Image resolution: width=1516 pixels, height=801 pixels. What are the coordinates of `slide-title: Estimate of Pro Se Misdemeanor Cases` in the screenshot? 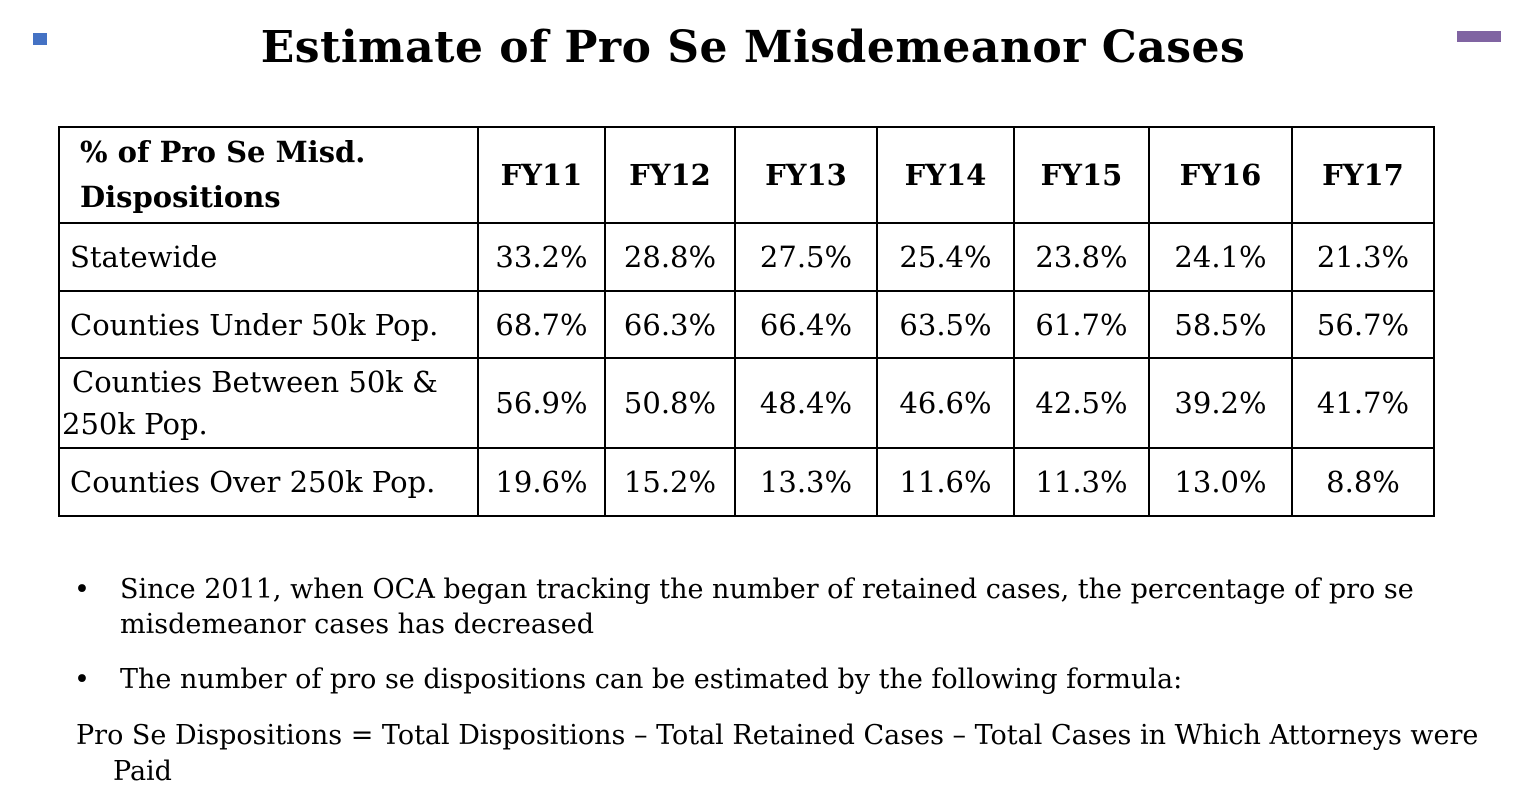 It's located at (753, 47).